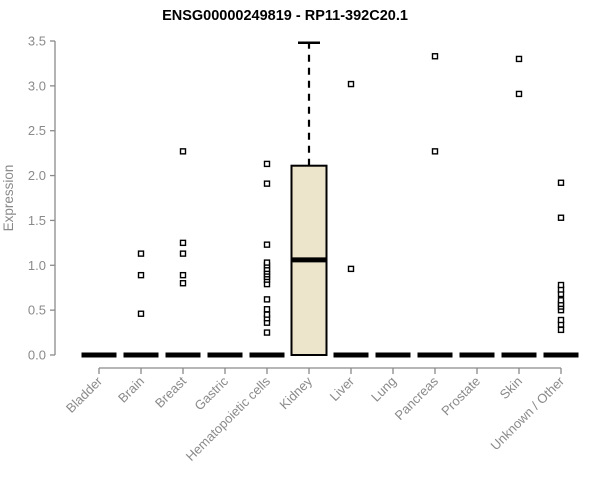 The width and height of the screenshot is (600, 500). I want to click on x-tick-label: Gastric, so click(211, 393).